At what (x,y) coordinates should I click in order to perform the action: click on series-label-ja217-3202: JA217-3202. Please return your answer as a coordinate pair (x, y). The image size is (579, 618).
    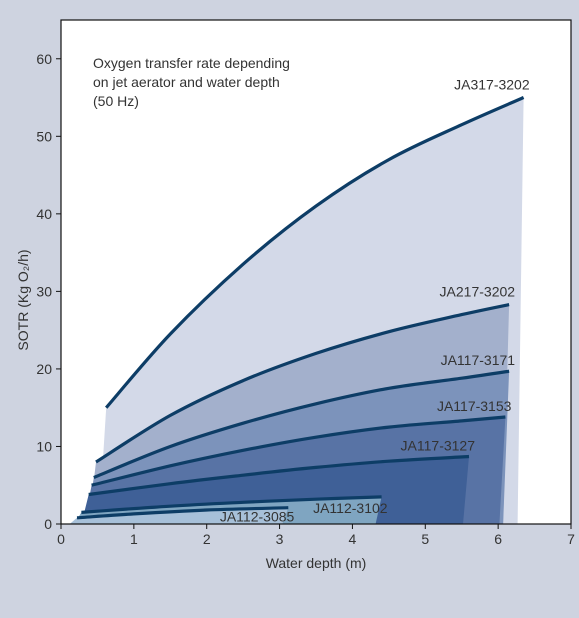
    Looking at the image, I should click on (478, 292).